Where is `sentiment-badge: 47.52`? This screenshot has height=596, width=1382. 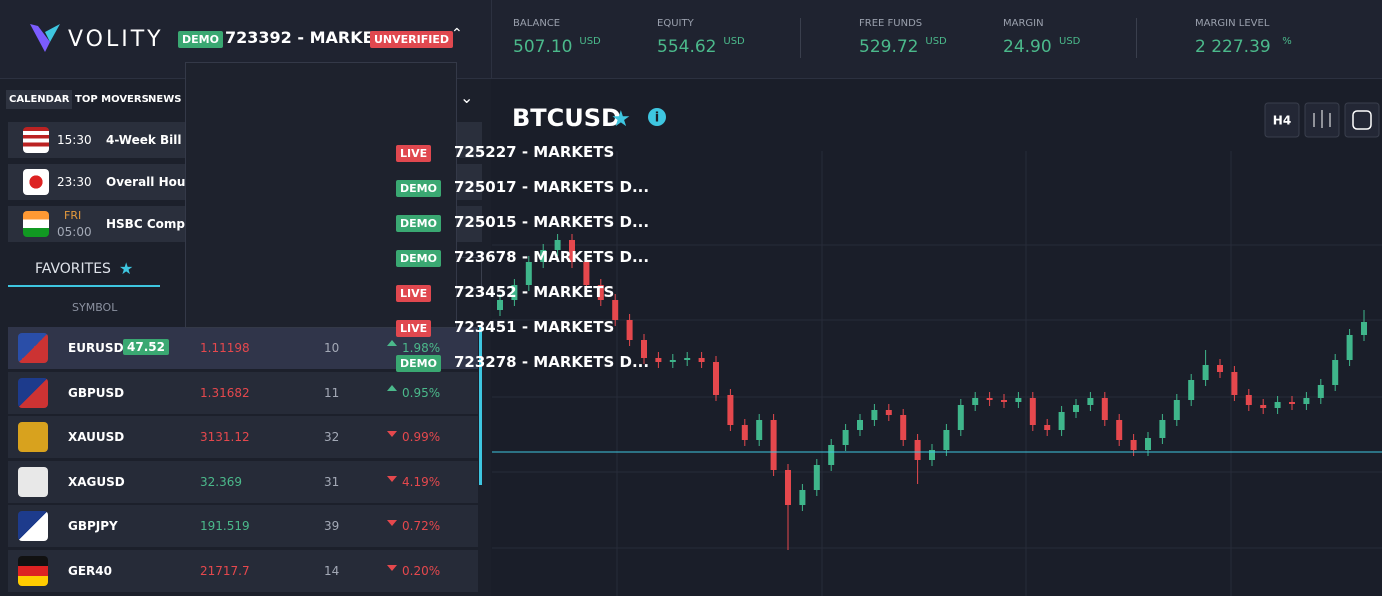
sentiment-badge: 47.52 is located at coordinates (146, 347).